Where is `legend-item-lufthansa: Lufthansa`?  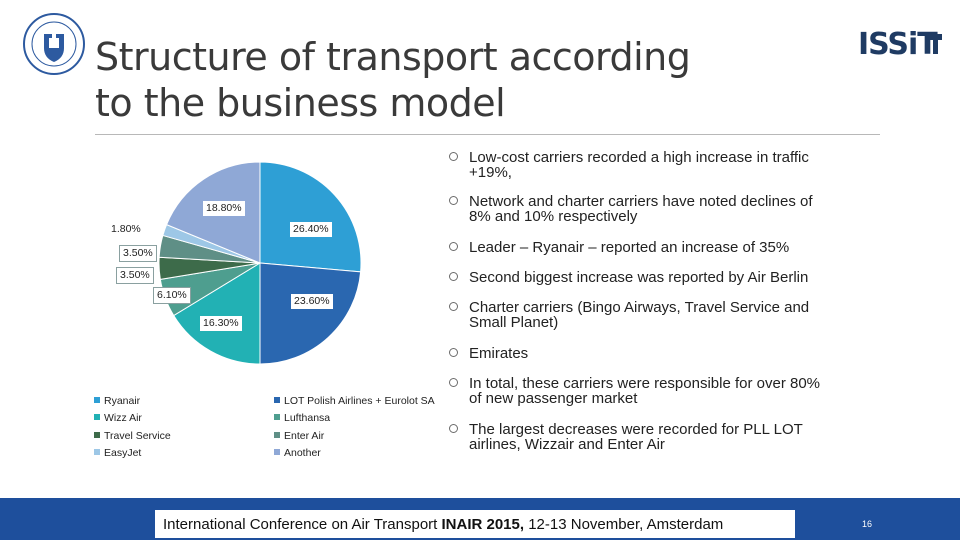
legend-item-lufthansa: Lufthansa is located at coordinates (302, 418).